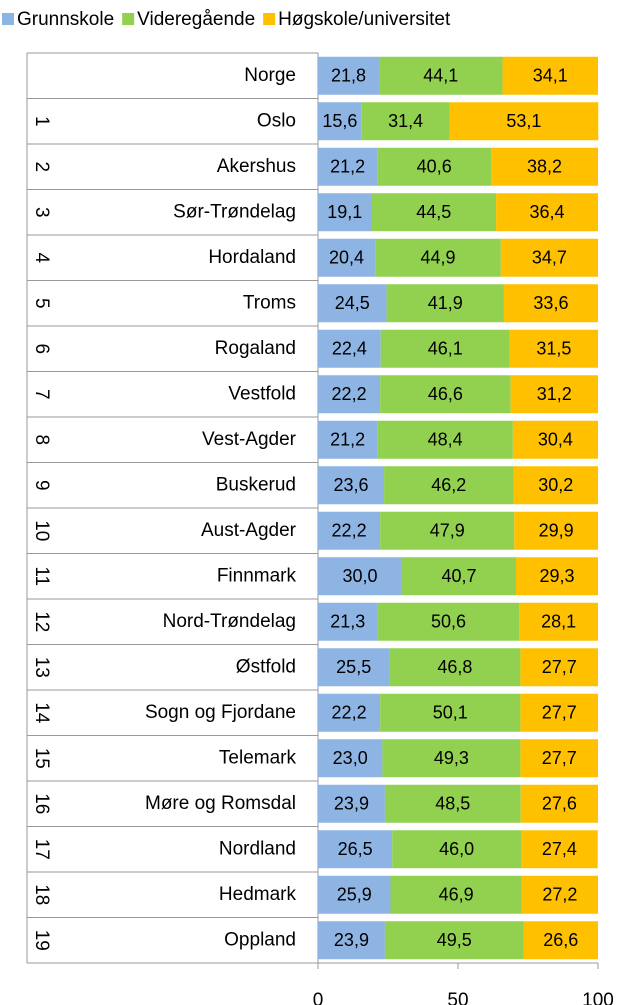 The height and width of the screenshot is (1005, 641). I want to click on value-label: 46,2, so click(448, 485).